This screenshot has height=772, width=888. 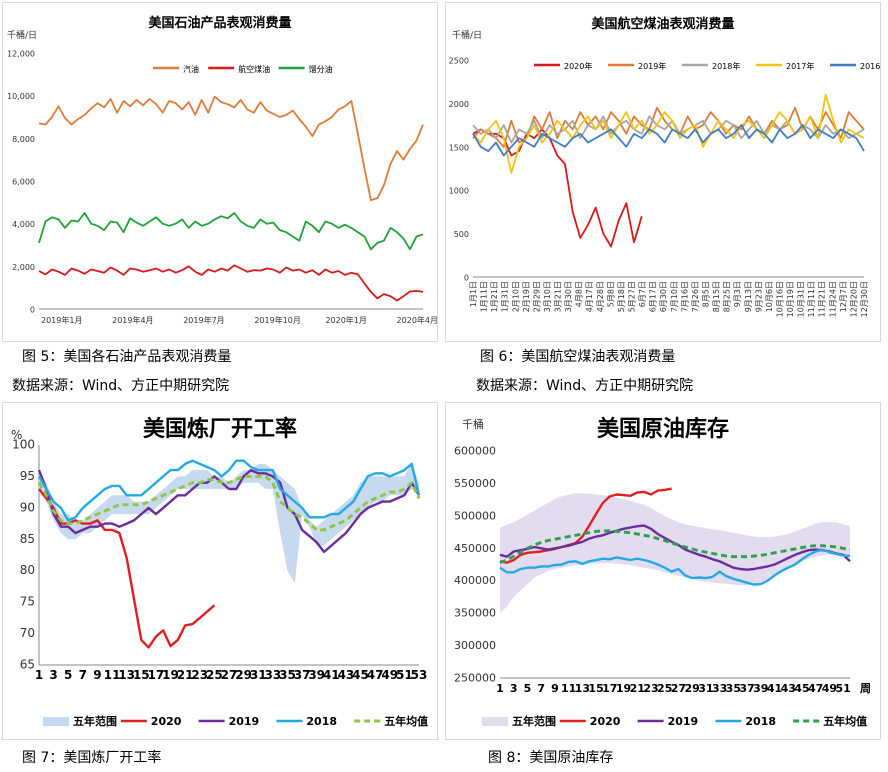 I want to click on y-axis-label: 千桶/日, so click(x=22, y=35).